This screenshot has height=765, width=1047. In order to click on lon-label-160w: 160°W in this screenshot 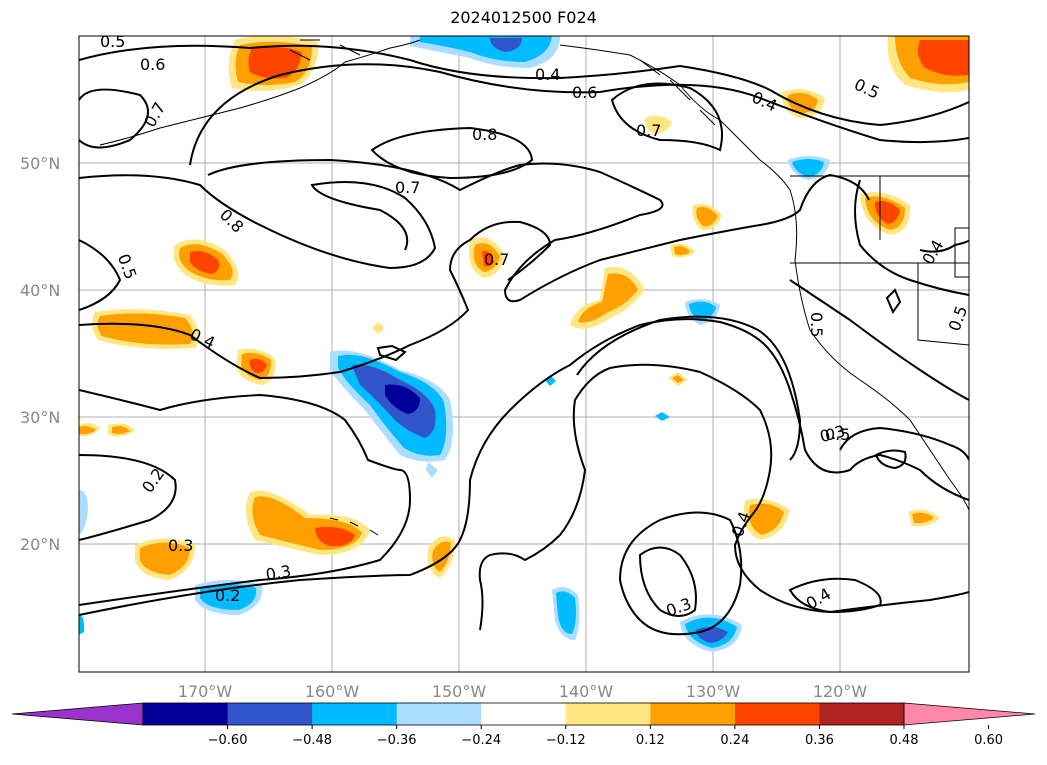, I will do `click(332, 691)`.